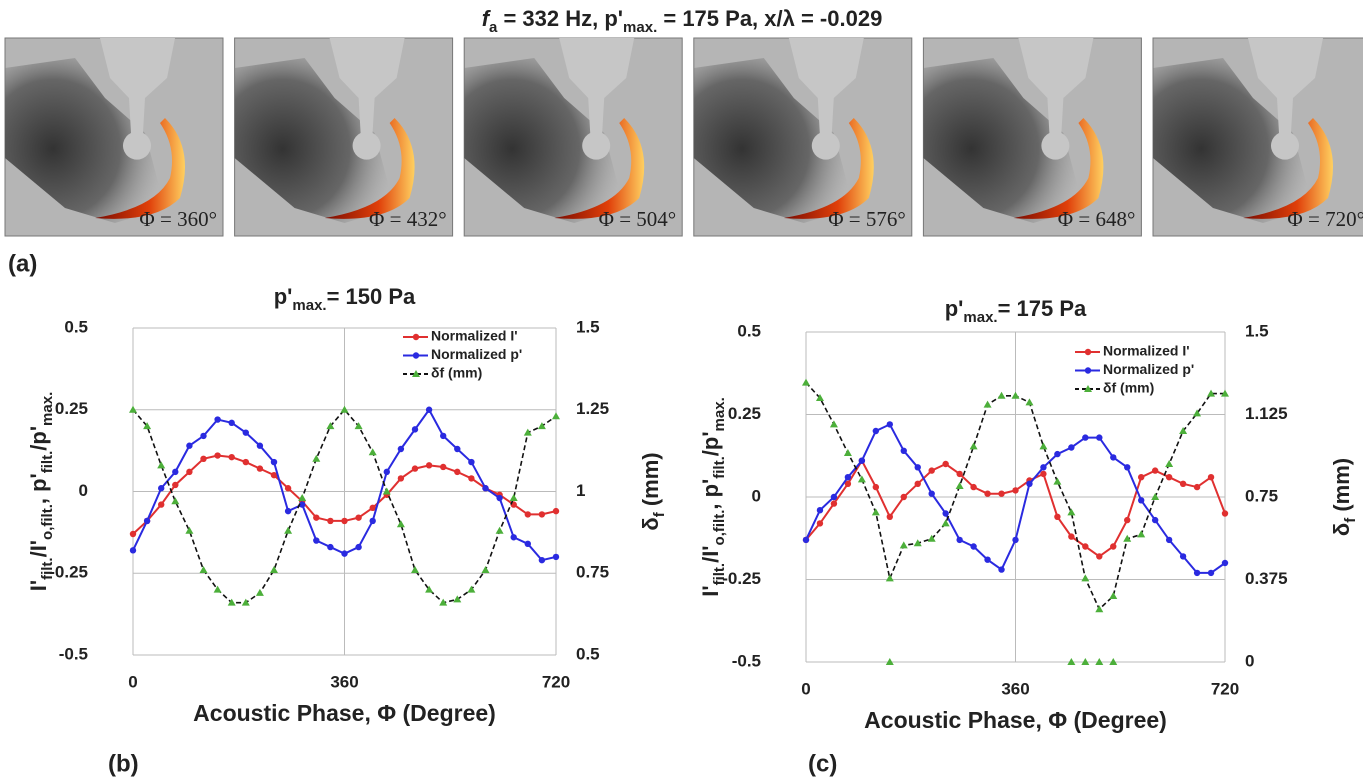 This screenshot has height=781, width=1363. What do you see at coordinates (710, 590) in the screenshot?
I see `text-part: I'` at bounding box center [710, 590].